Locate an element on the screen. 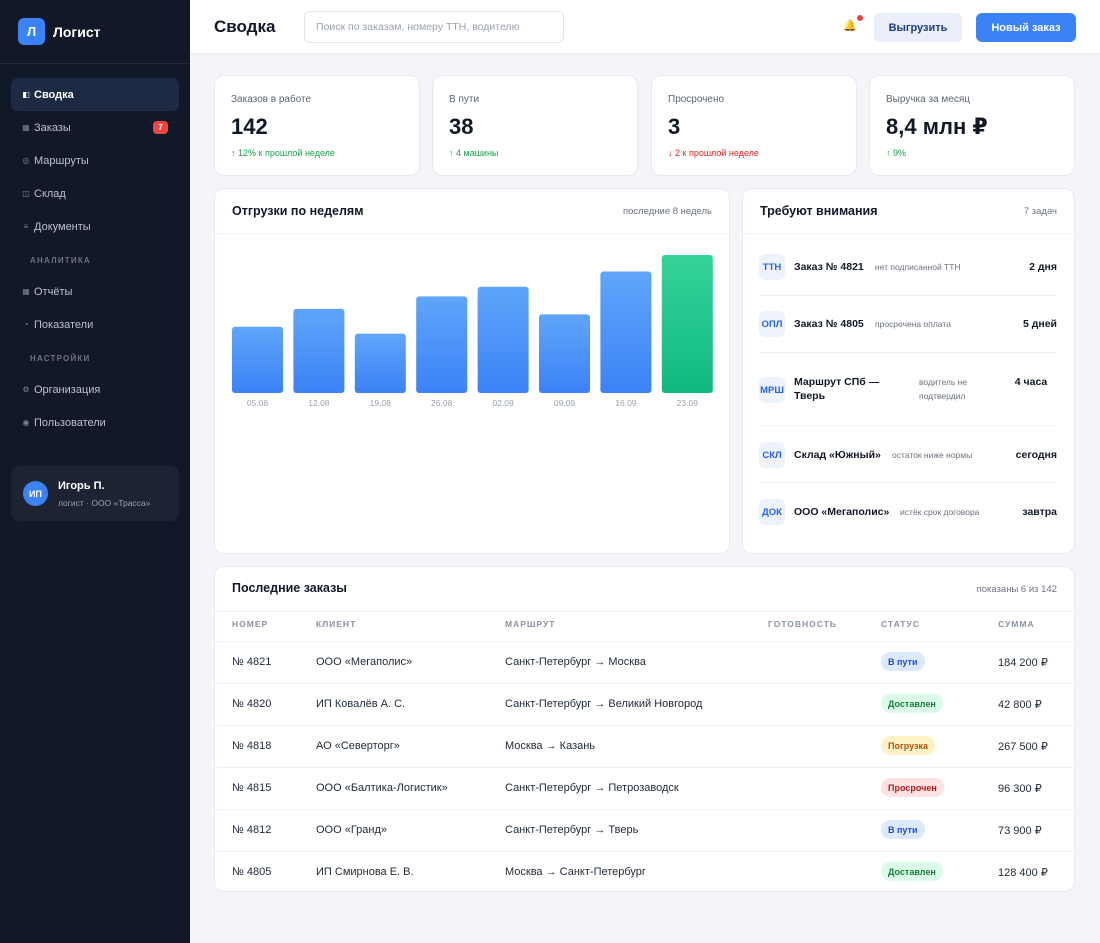 The width and height of the screenshot is (1100, 943). order-sum: 96 300 ₽ is located at coordinates (1020, 789).